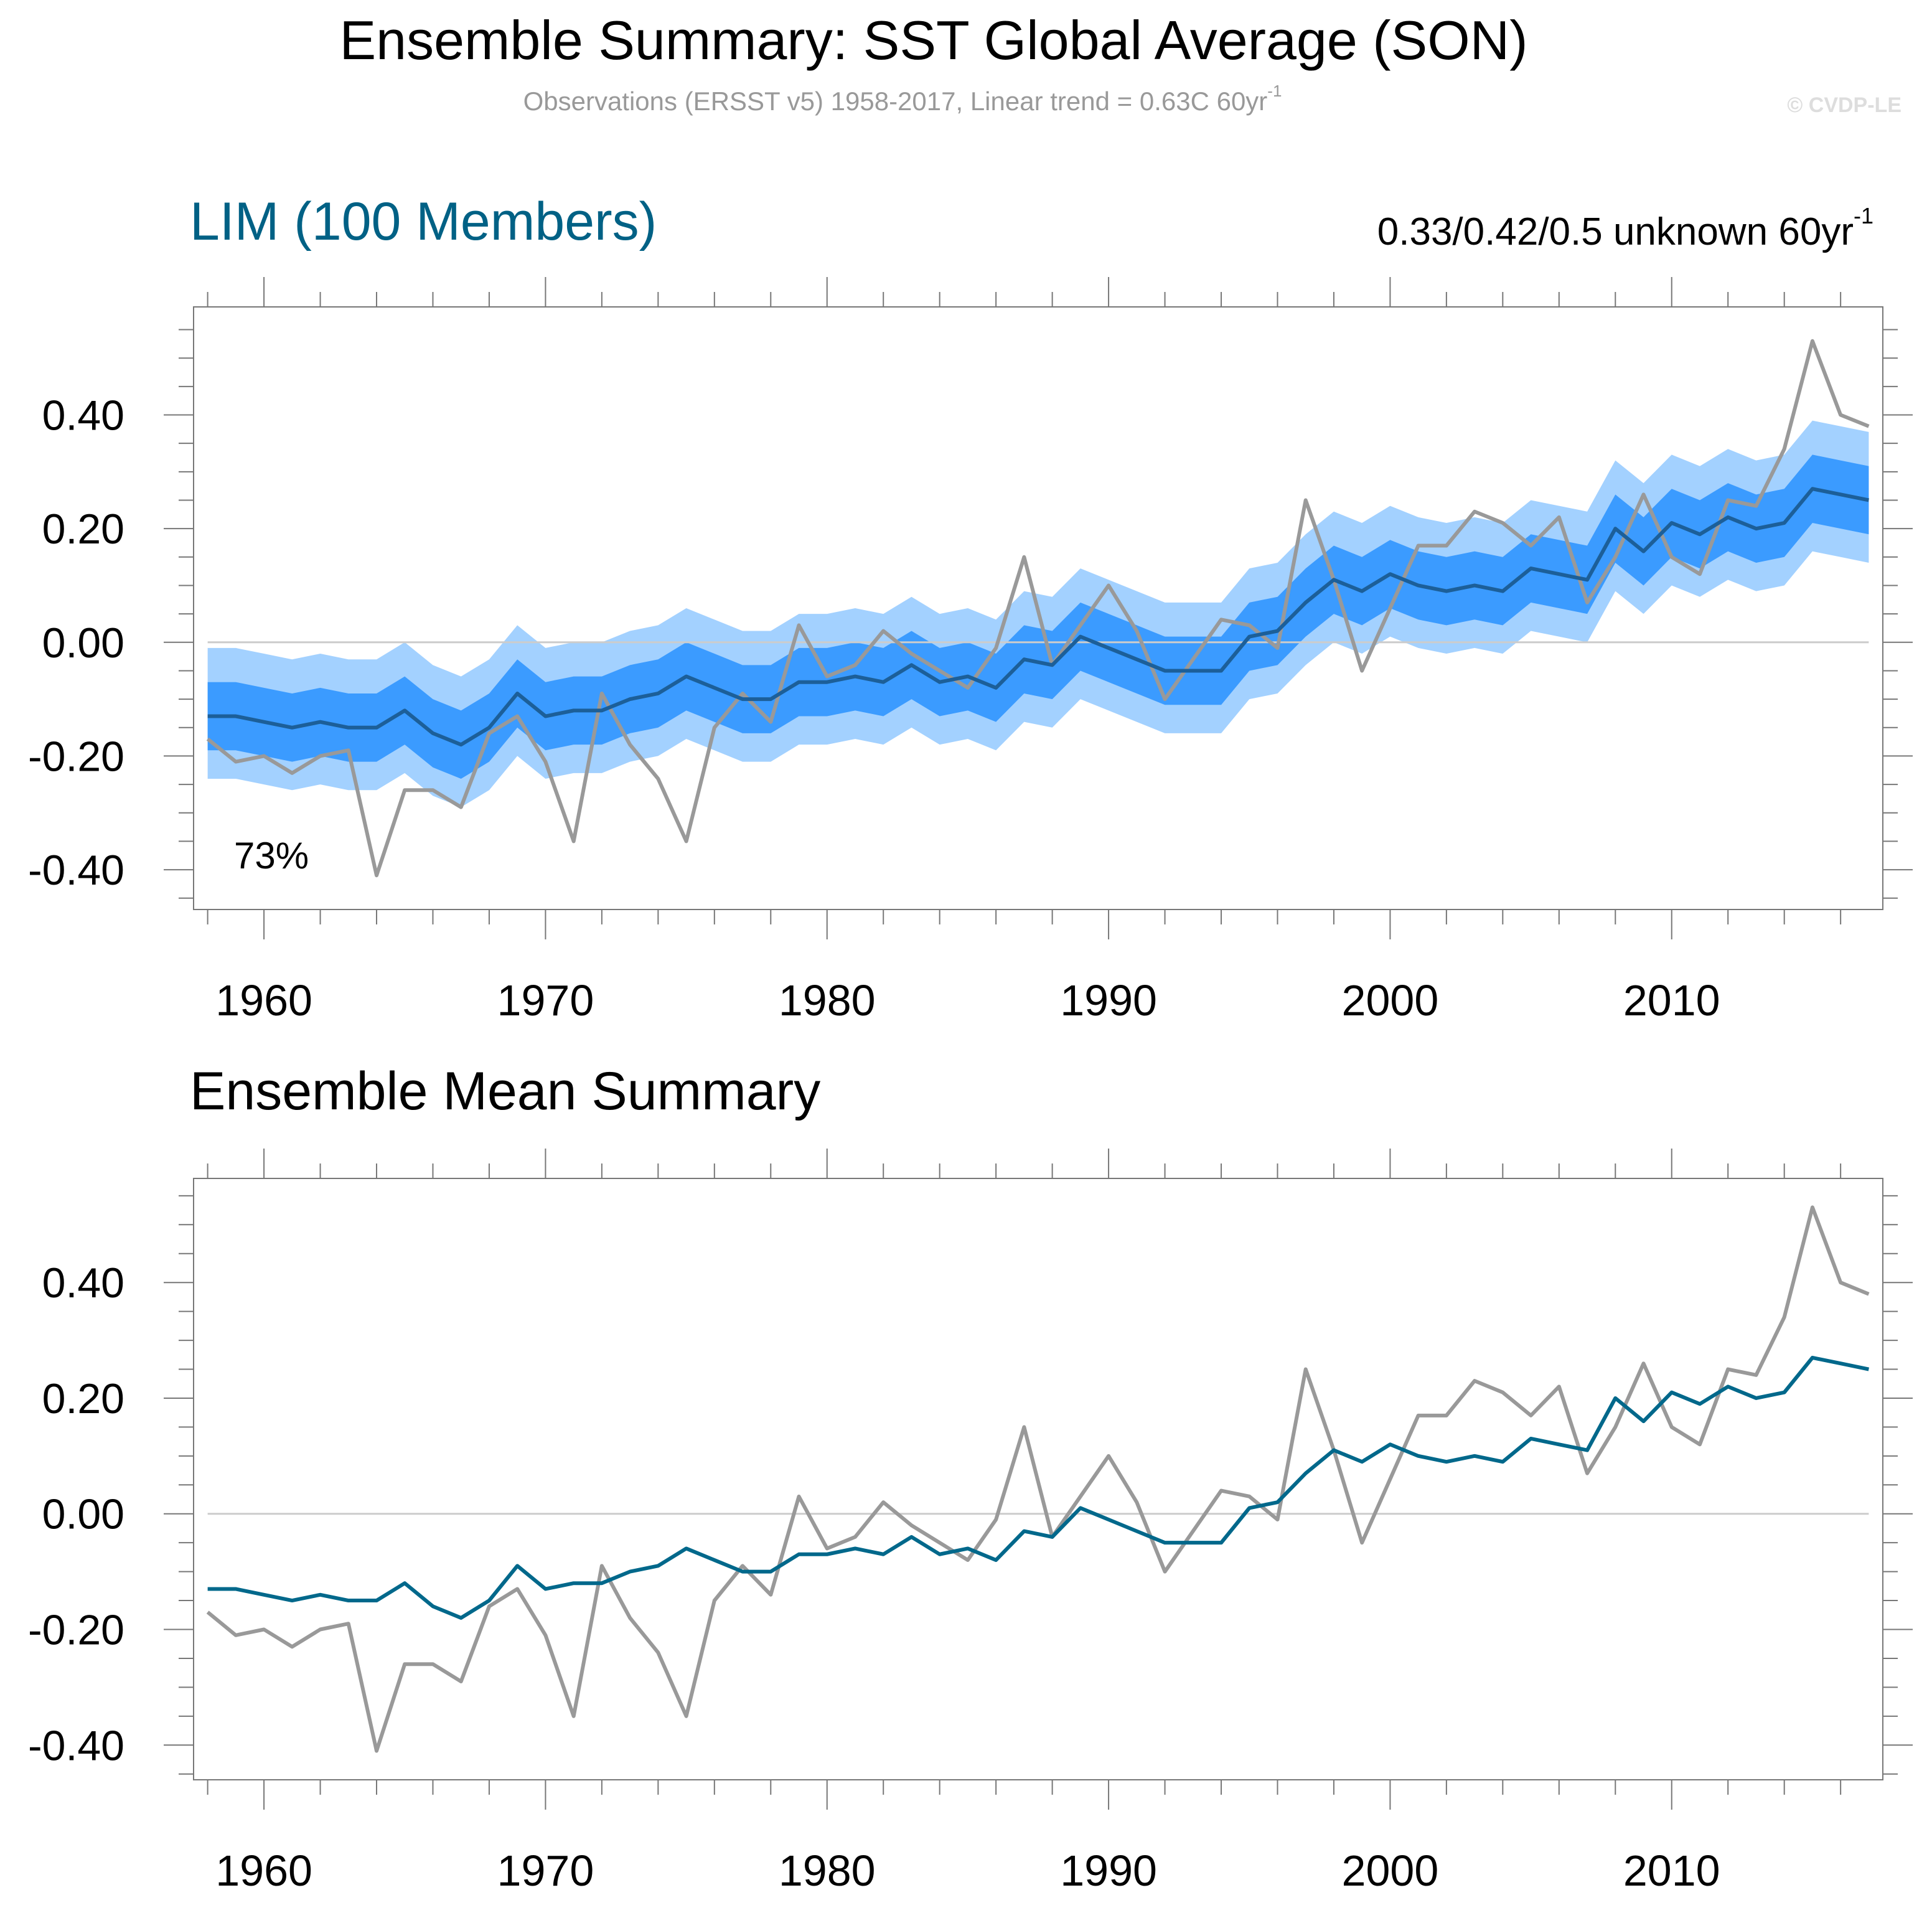 Image resolution: width=1932 pixels, height=1913 pixels. Describe the element at coordinates (1844, 105) in the screenshot. I see `watermark: © CVDP-LE` at that location.